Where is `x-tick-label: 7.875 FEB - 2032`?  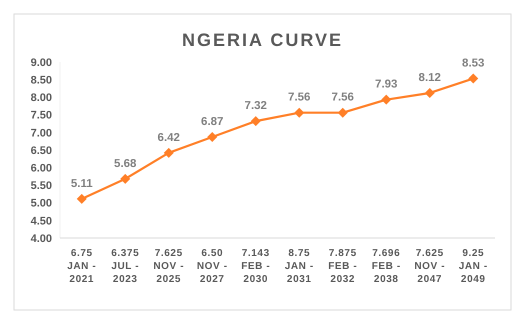 x-tick-label: 7.875 FEB - 2032 is located at coordinates (343, 266).